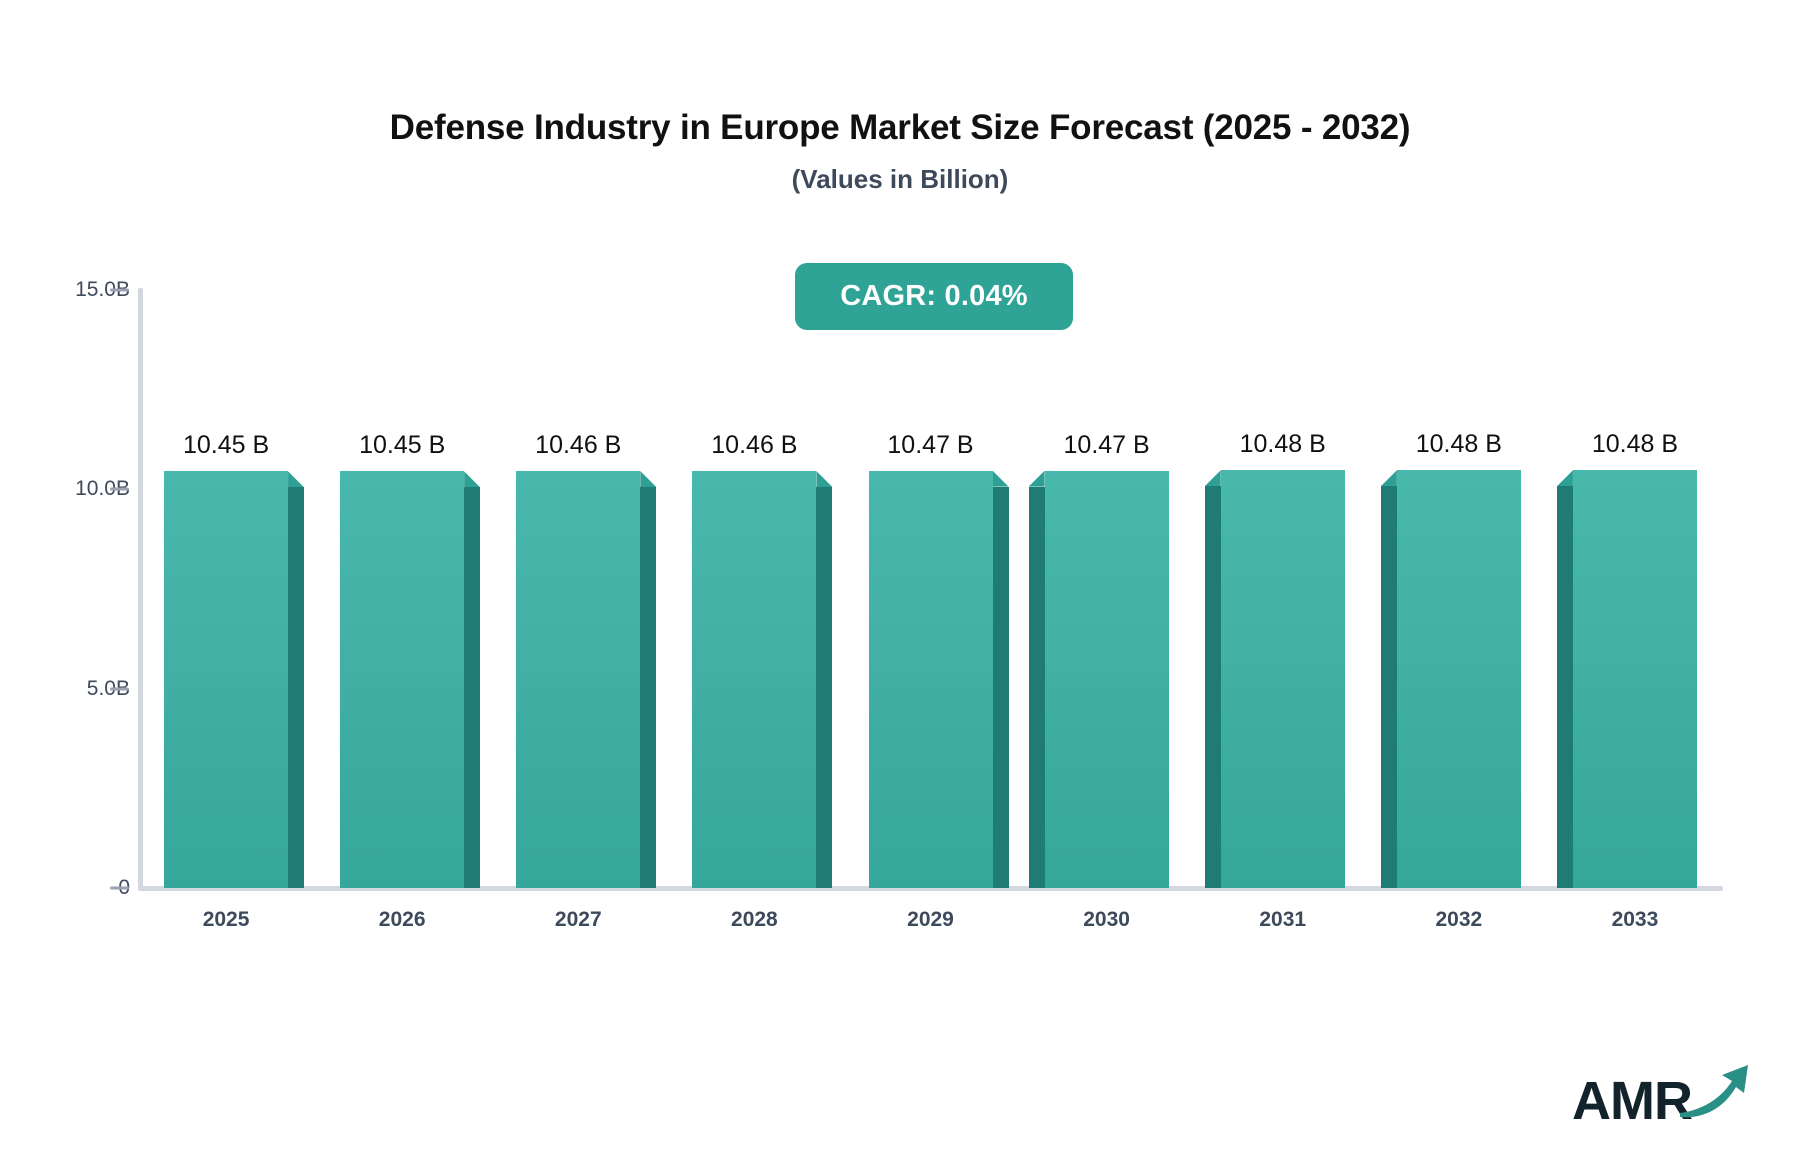 This screenshot has width=1800, height=1156. What do you see at coordinates (226, 919) in the screenshot?
I see `x-axis-label: 2025` at bounding box center [226, 919].